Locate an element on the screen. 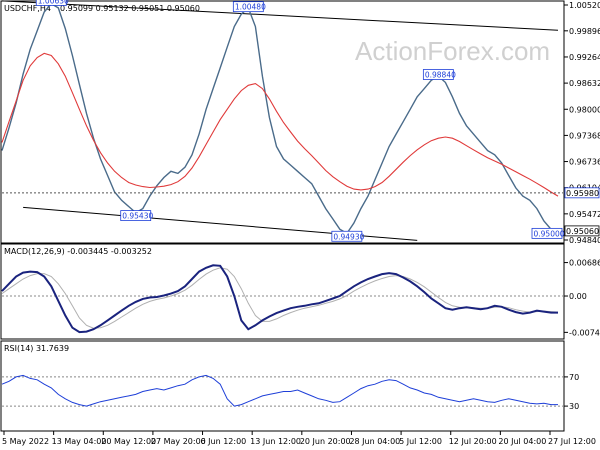 This screenshot has width=600, height=450. time-tick-label: 20 May 12:00 is located at coordinates (128, 441).